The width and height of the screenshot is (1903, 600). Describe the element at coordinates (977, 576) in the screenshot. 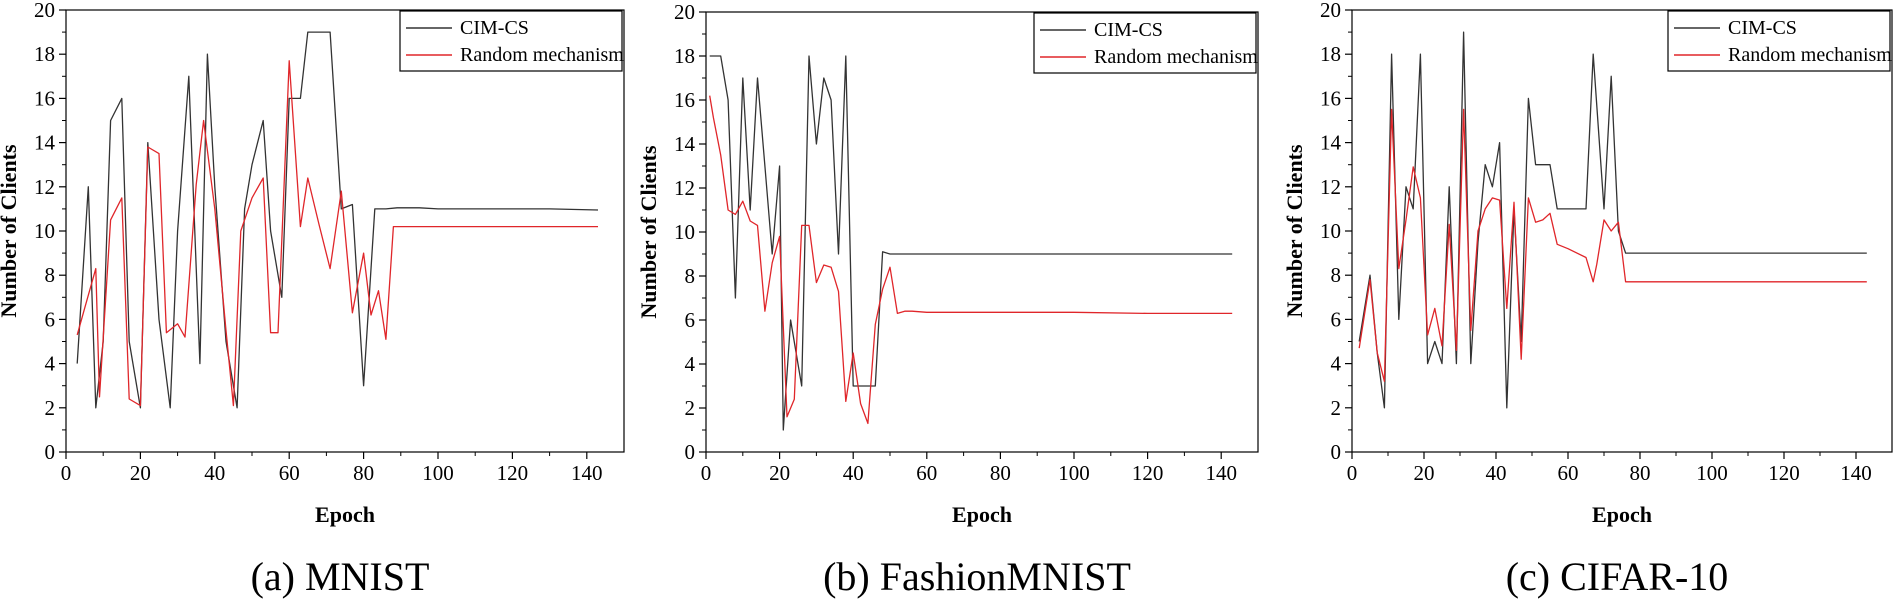

I see `chart-caption: (b) FashionMNIST` at that location.